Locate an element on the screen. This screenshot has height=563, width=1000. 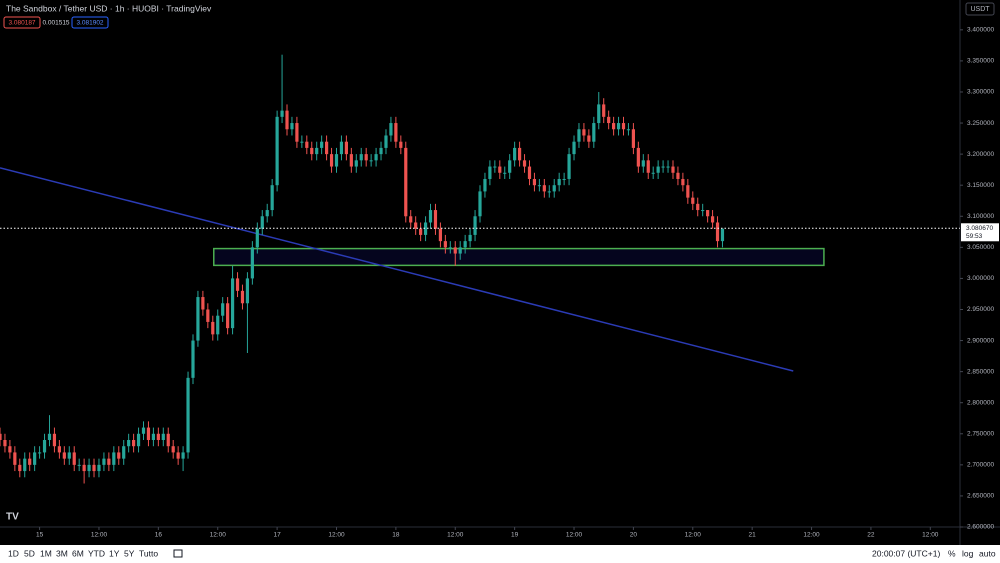
range-button: YTD is located at coordinates (96, 553).